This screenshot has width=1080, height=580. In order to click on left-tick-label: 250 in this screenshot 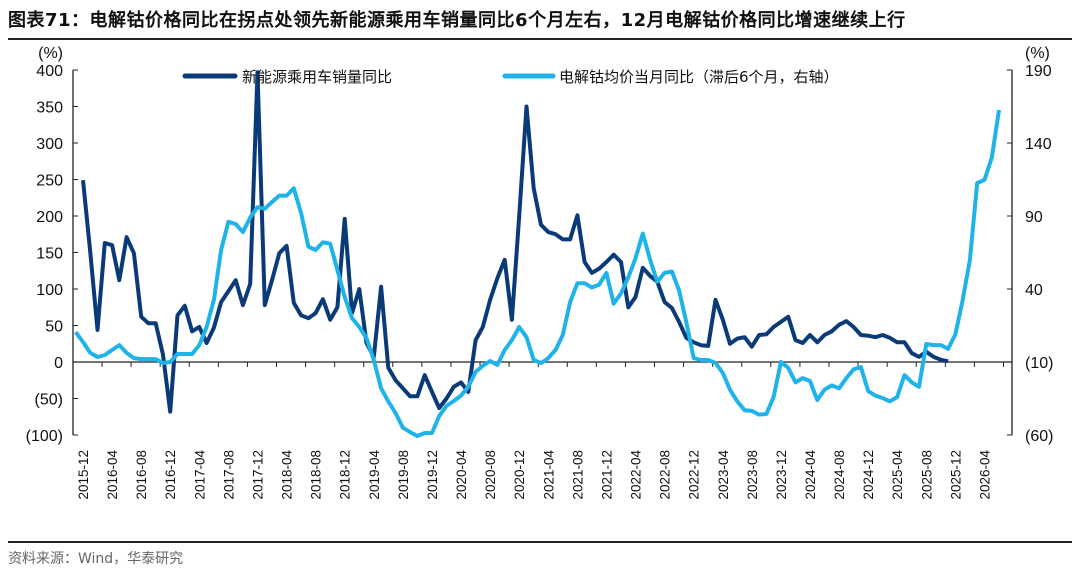, I will do `click(49, 181)`.